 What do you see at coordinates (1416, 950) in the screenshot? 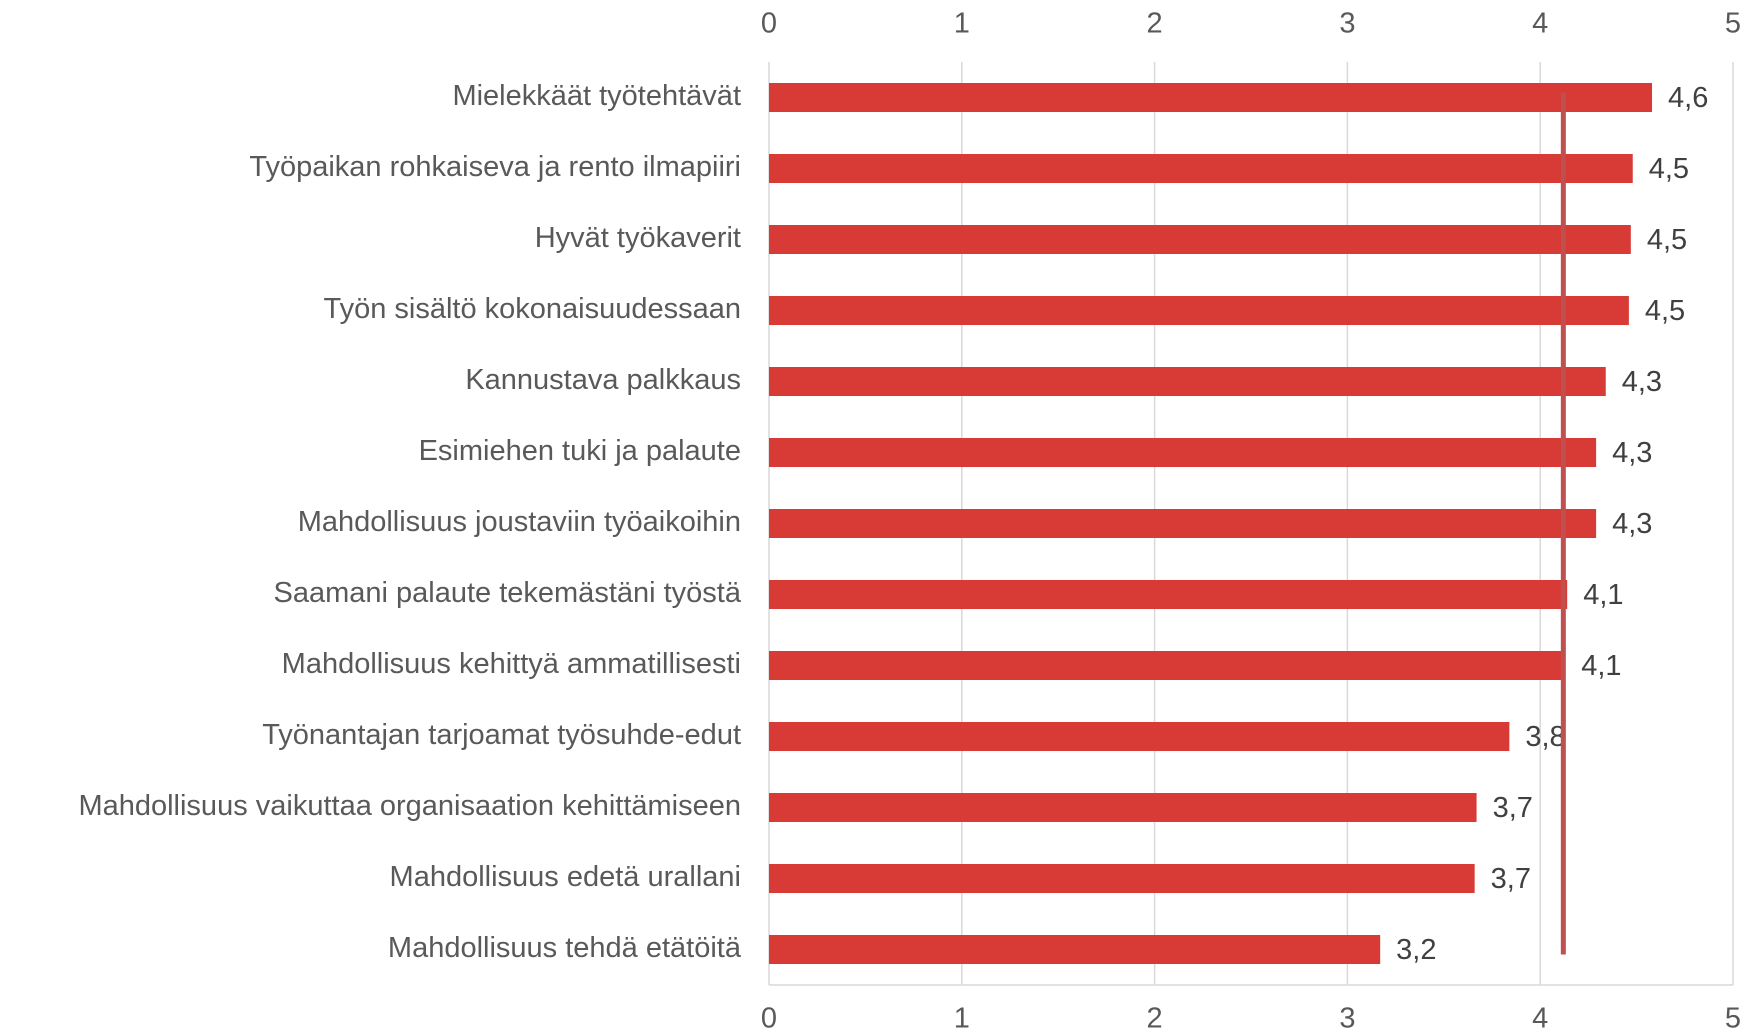
I see `value-label: 3,2` at bounding box center [1416, 950].